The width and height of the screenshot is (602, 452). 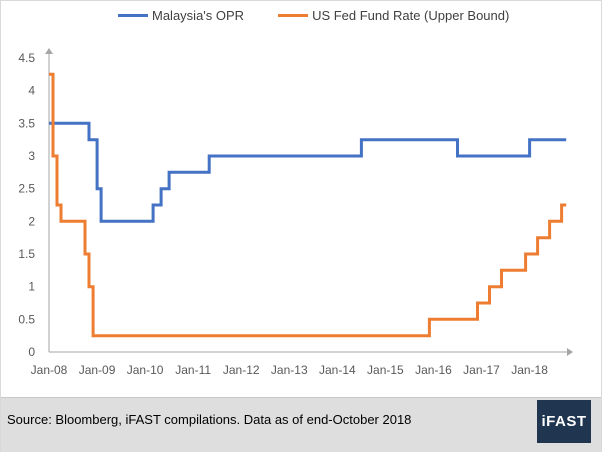 What do you see at coordinates (385, 370) in the screenshot?
I see `x-tick-label: Jan-15` at bounding box center [385, 370].